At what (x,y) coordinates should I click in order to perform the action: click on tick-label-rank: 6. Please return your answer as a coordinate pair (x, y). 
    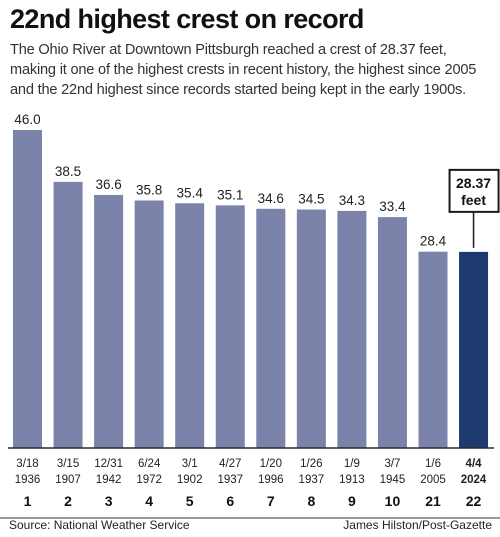
    Looking at the image, I should click on (230, 501).